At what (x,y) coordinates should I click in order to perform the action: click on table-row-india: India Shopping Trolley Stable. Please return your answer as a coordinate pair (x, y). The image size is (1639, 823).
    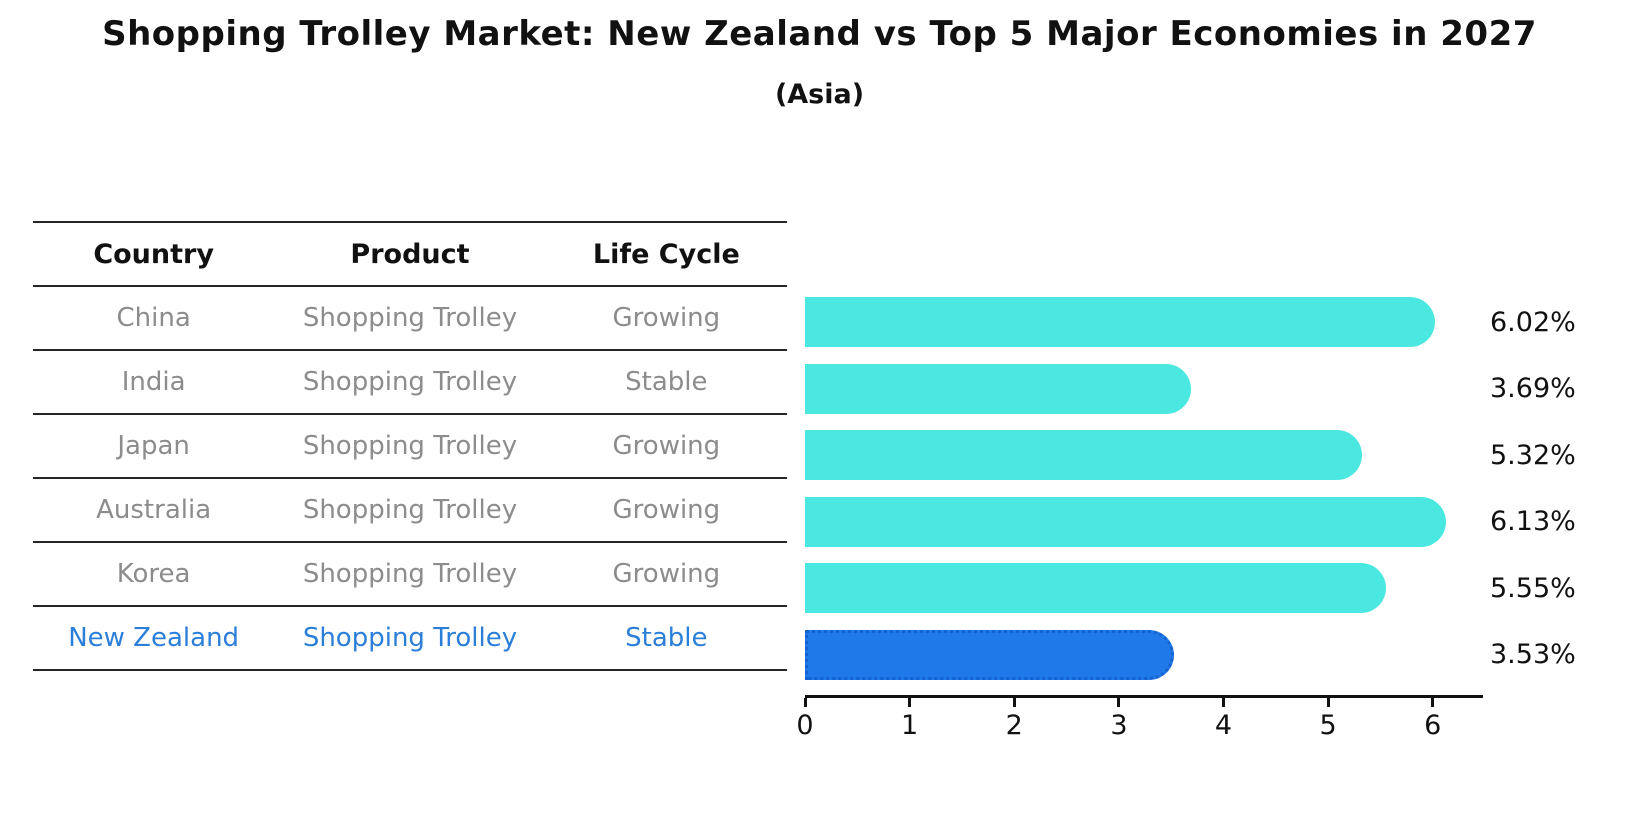
    Looking at the image, I should click on (410, 382).